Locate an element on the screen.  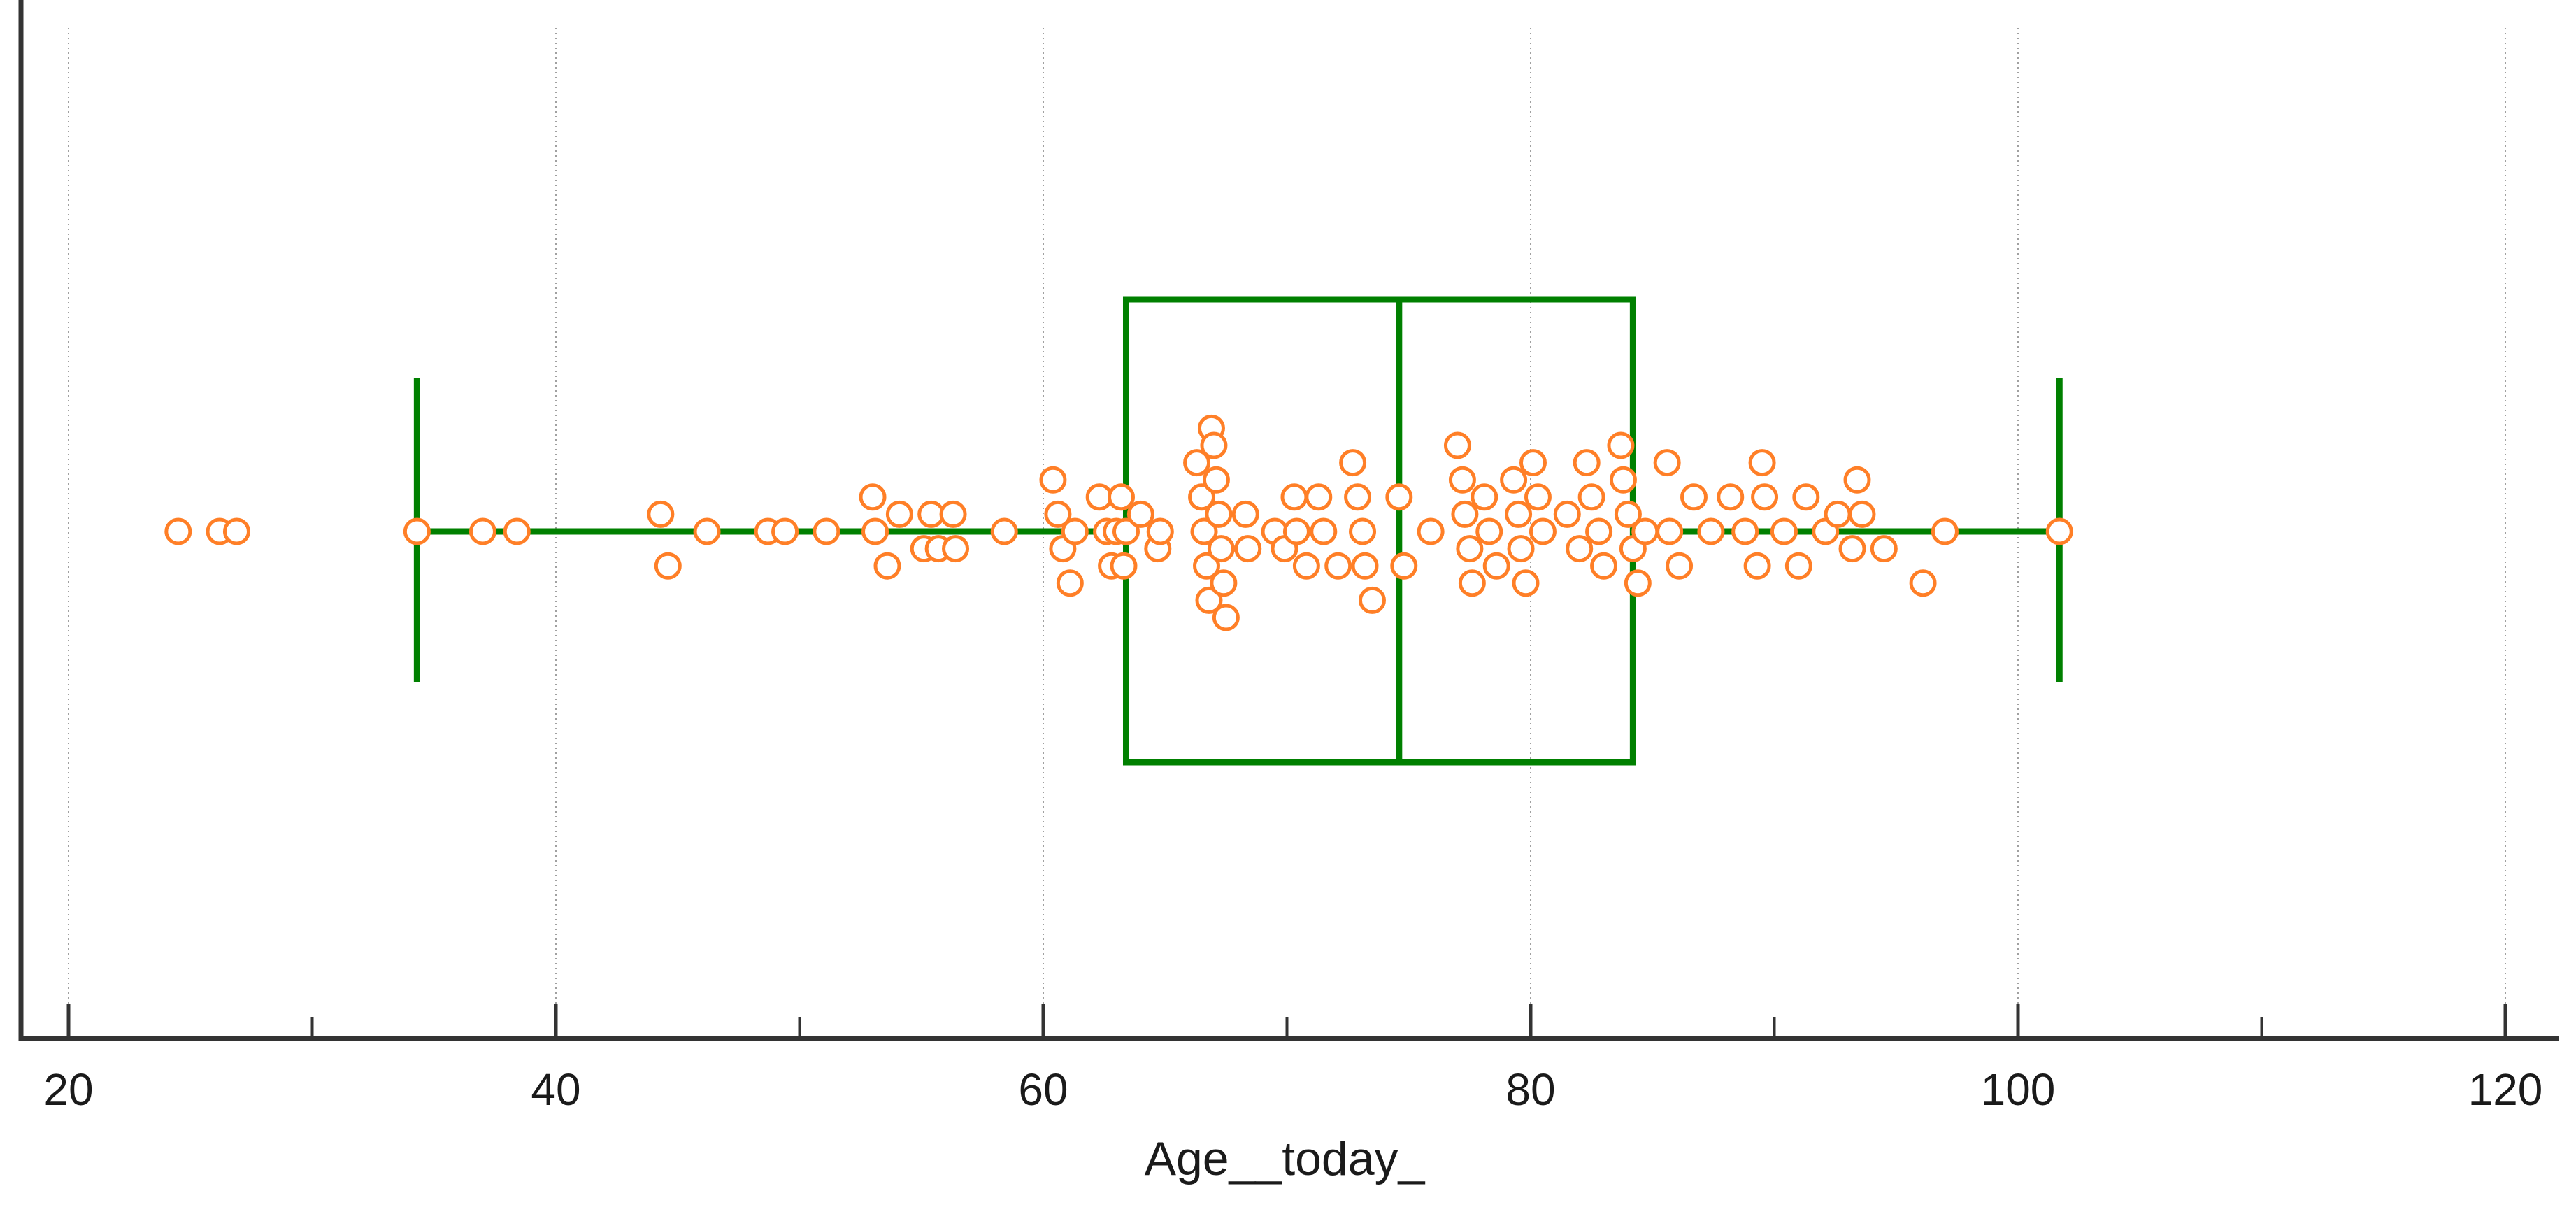
x-tick-label: 100 is located at coordinates (2018, 1089).